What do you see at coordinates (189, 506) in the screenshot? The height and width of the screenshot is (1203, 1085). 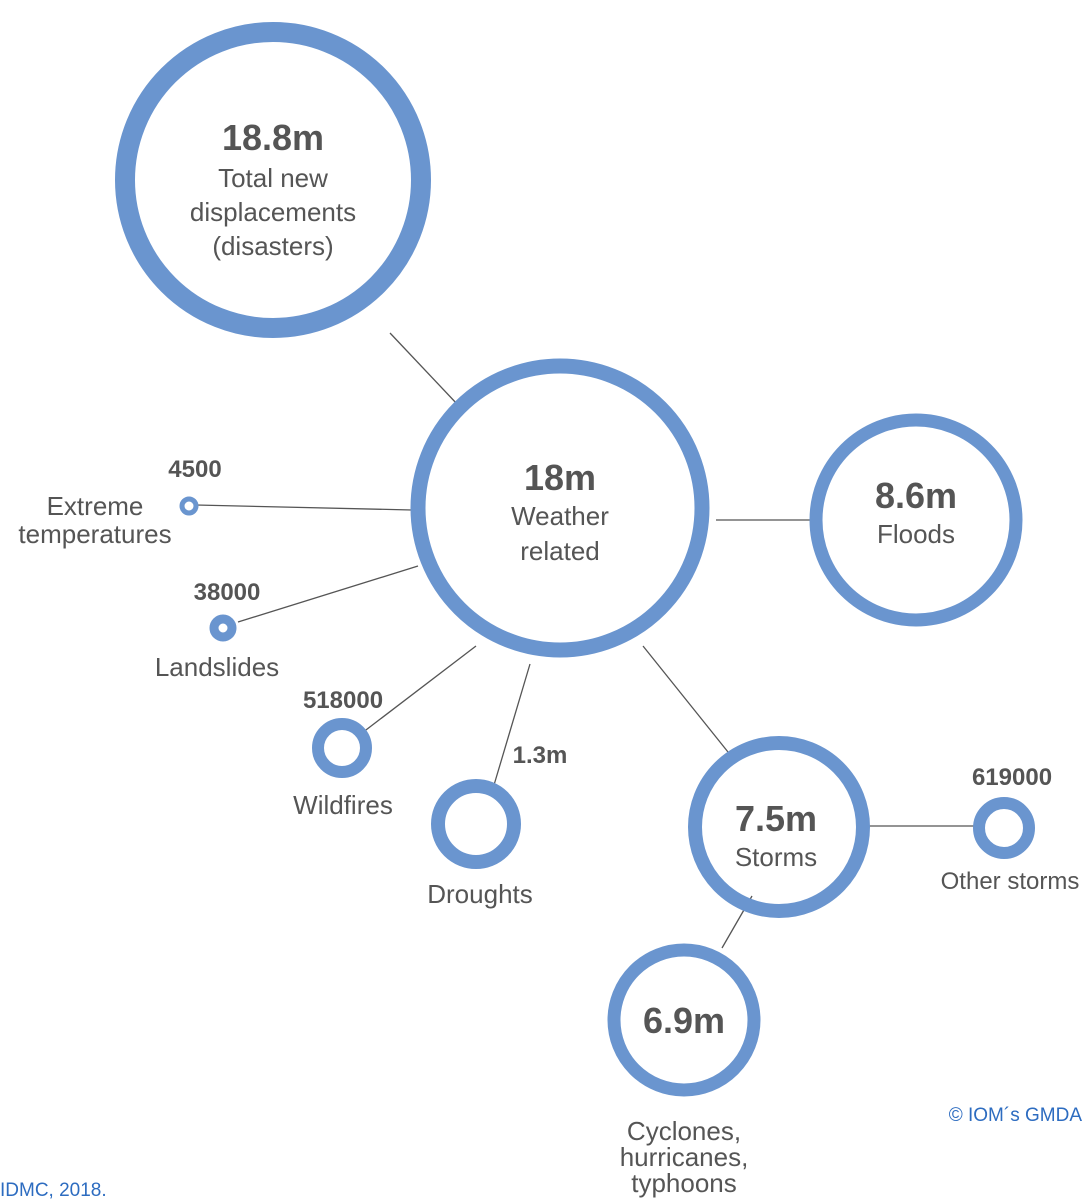 I see `node-extreme-circle` at bounding box center [189, 506].